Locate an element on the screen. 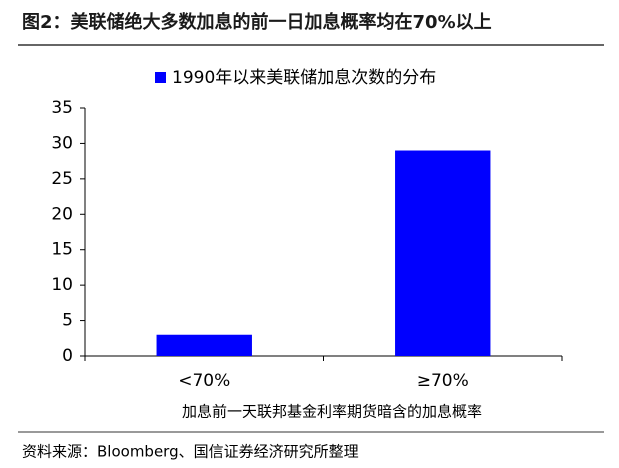  legend-label: 1990年以来美联储加息次数的分布 is located at coordinates (304, 78).